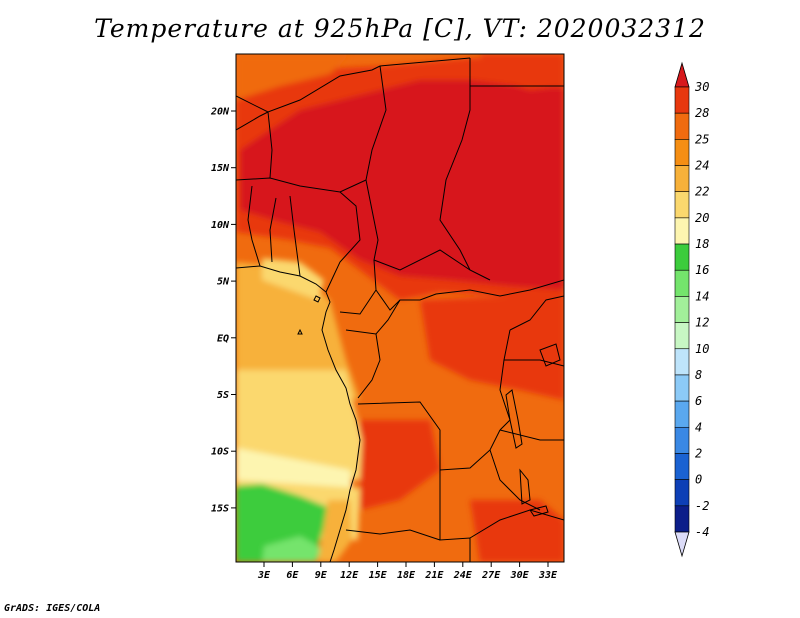 The width and height of the screenshot is (800, 618). I want to click on colorbar-level-label: 14, so click(702, 296).